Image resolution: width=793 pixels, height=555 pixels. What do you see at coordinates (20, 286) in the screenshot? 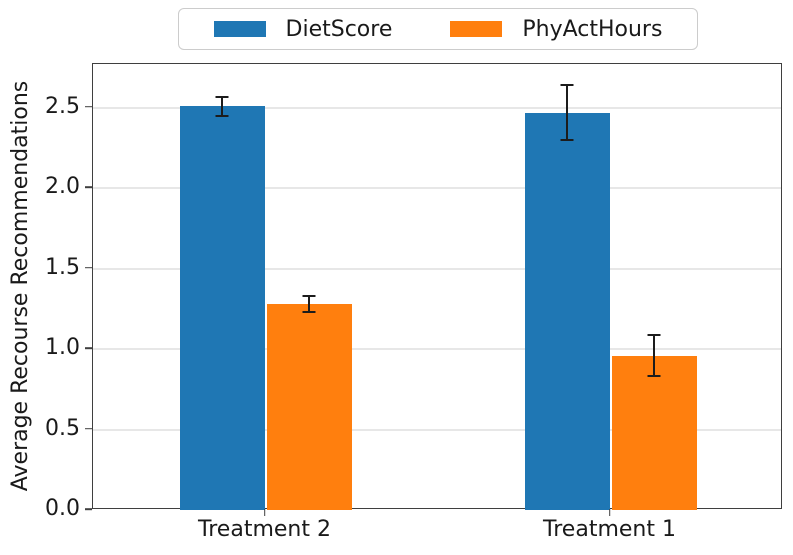
I see `y-axis-label: Average Recourse Recommendations` at bounding box center [20, 286].